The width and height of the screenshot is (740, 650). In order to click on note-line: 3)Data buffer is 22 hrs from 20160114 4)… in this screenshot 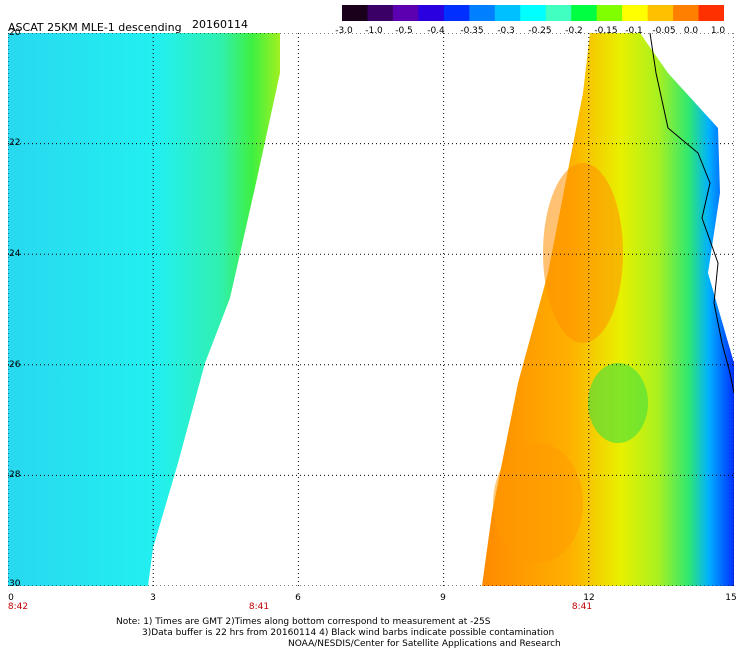, I will do `click(348, 633)`.